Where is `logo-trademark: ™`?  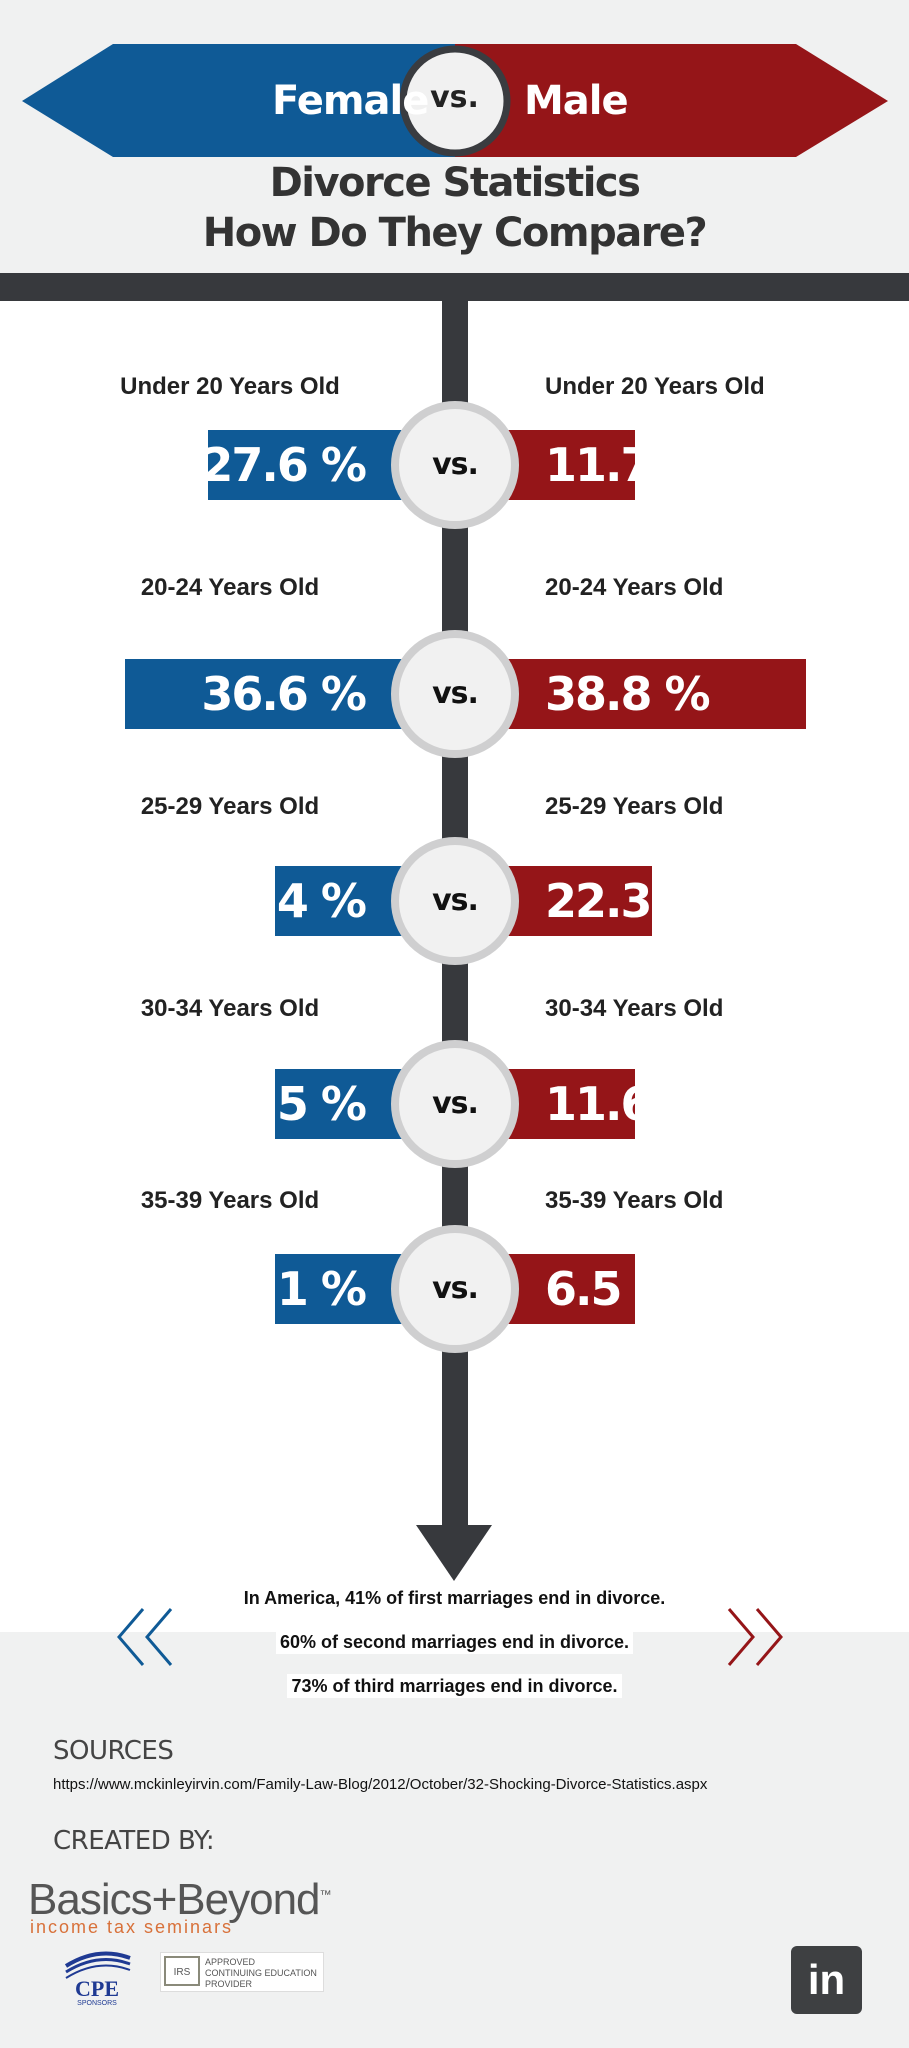 logo-trademark: ™ is located at coordinates (325, 1894).